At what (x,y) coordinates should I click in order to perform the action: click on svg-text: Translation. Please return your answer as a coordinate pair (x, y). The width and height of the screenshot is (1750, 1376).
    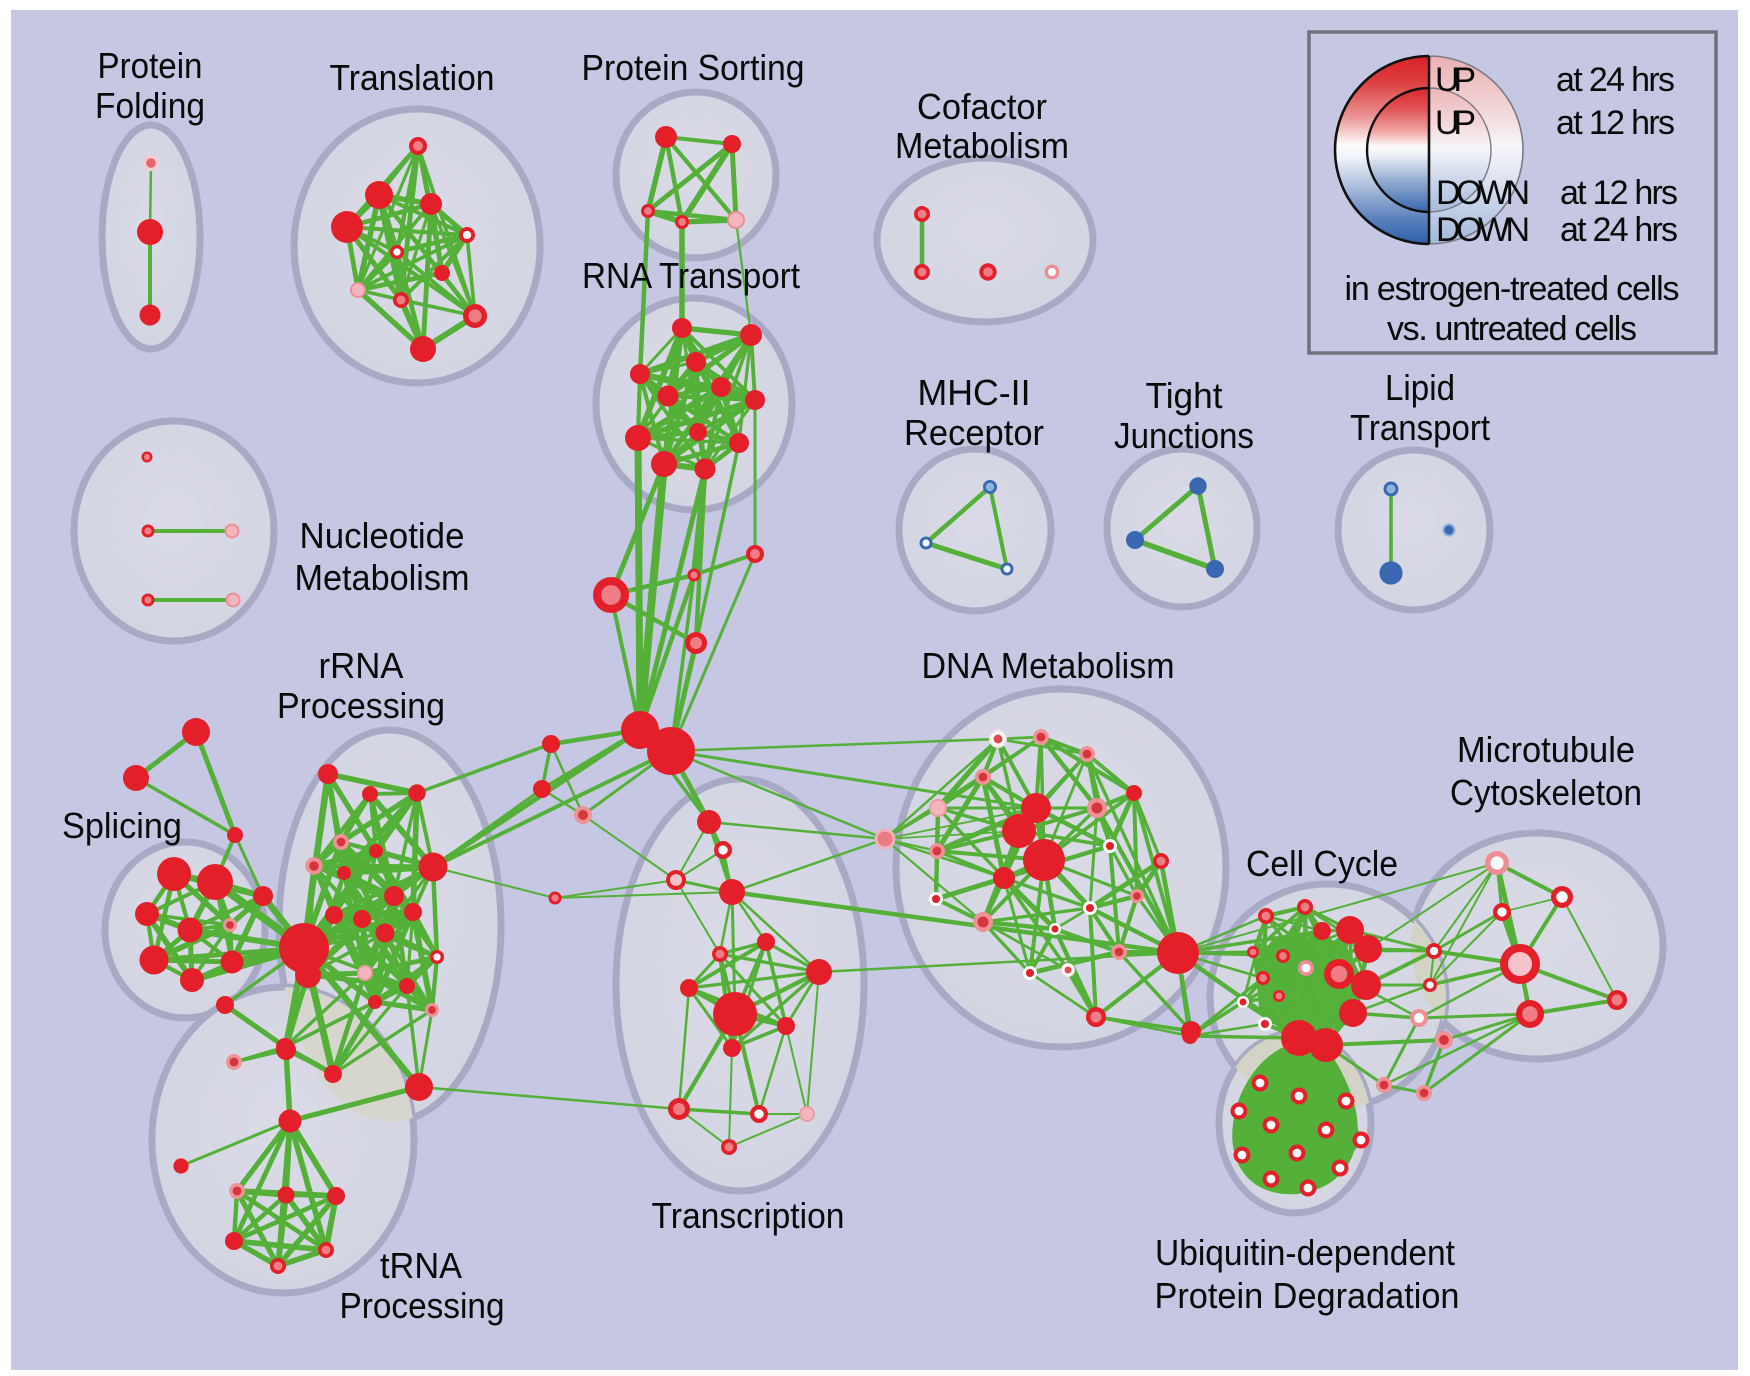
    Looking at the image, I should click on (412, 77).